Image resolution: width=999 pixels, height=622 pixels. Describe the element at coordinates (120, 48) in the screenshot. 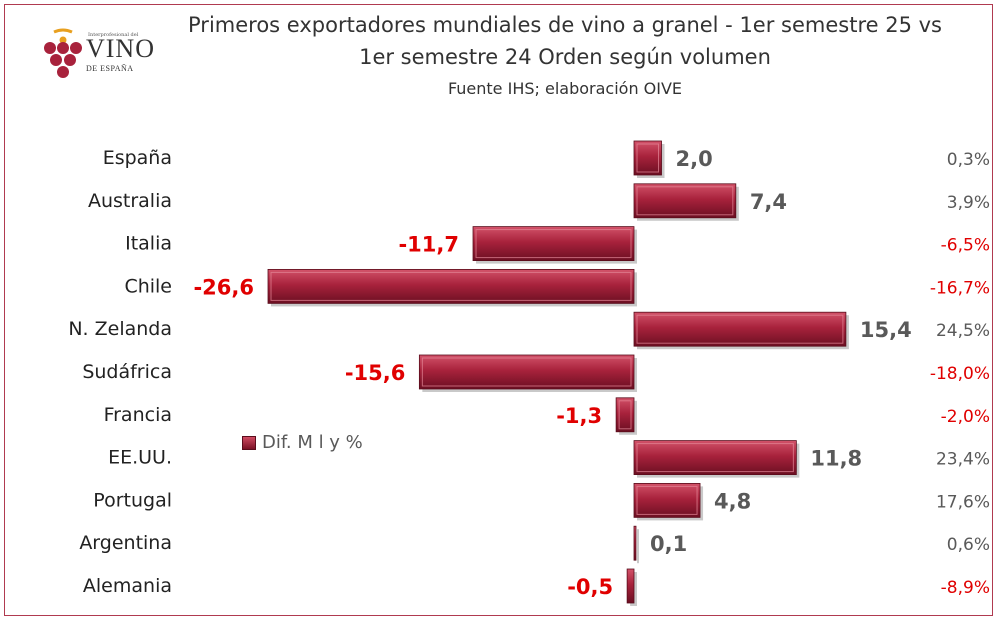

I see `logo-main-text: VINO` at that location.